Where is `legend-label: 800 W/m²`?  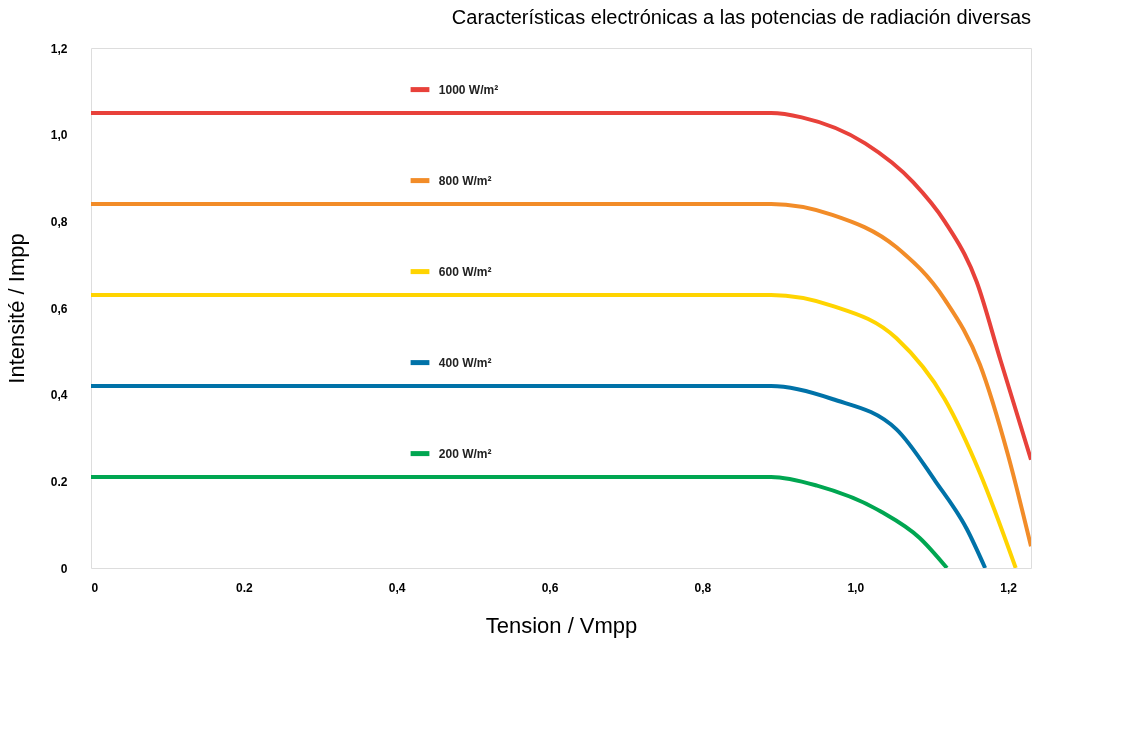 legend-label: 800 W/m² is located at coordinates (465, 180).